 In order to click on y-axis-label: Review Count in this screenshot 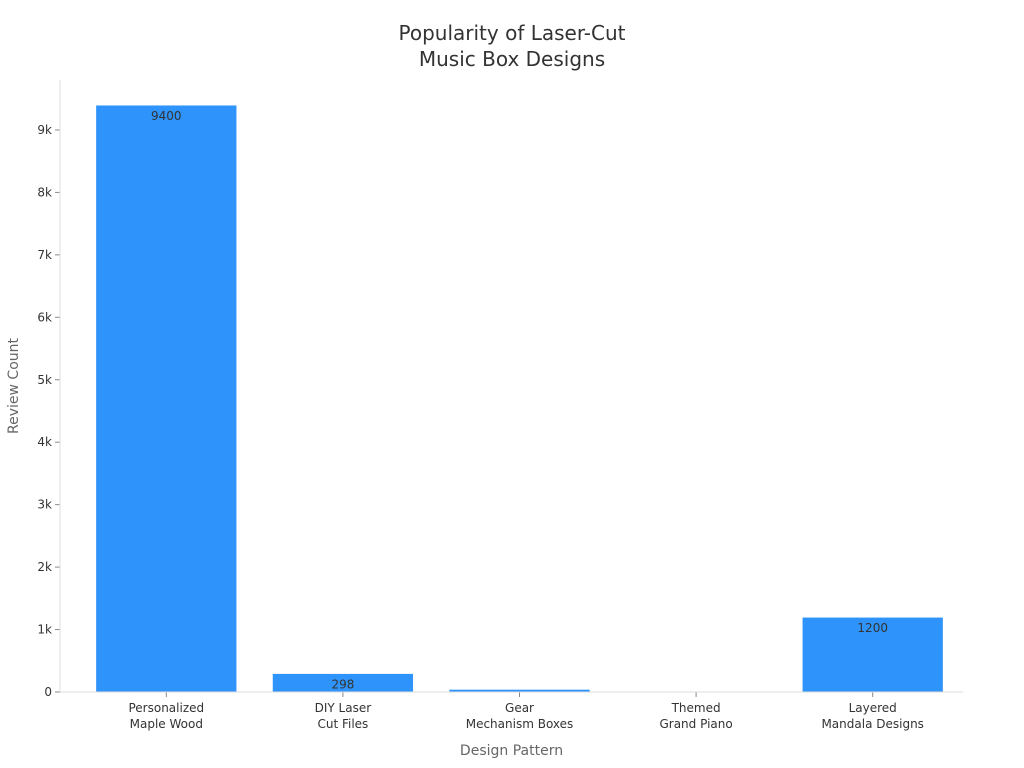, I will do `click(14, 386)`.